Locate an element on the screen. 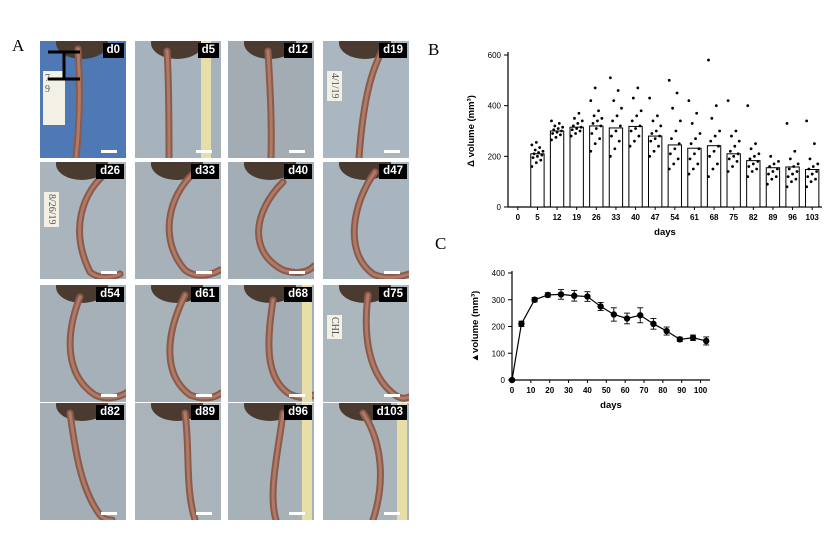 This screenshot has height=540, width=825. tail-photo-d40: d40 is located at coordinates (271, 220).